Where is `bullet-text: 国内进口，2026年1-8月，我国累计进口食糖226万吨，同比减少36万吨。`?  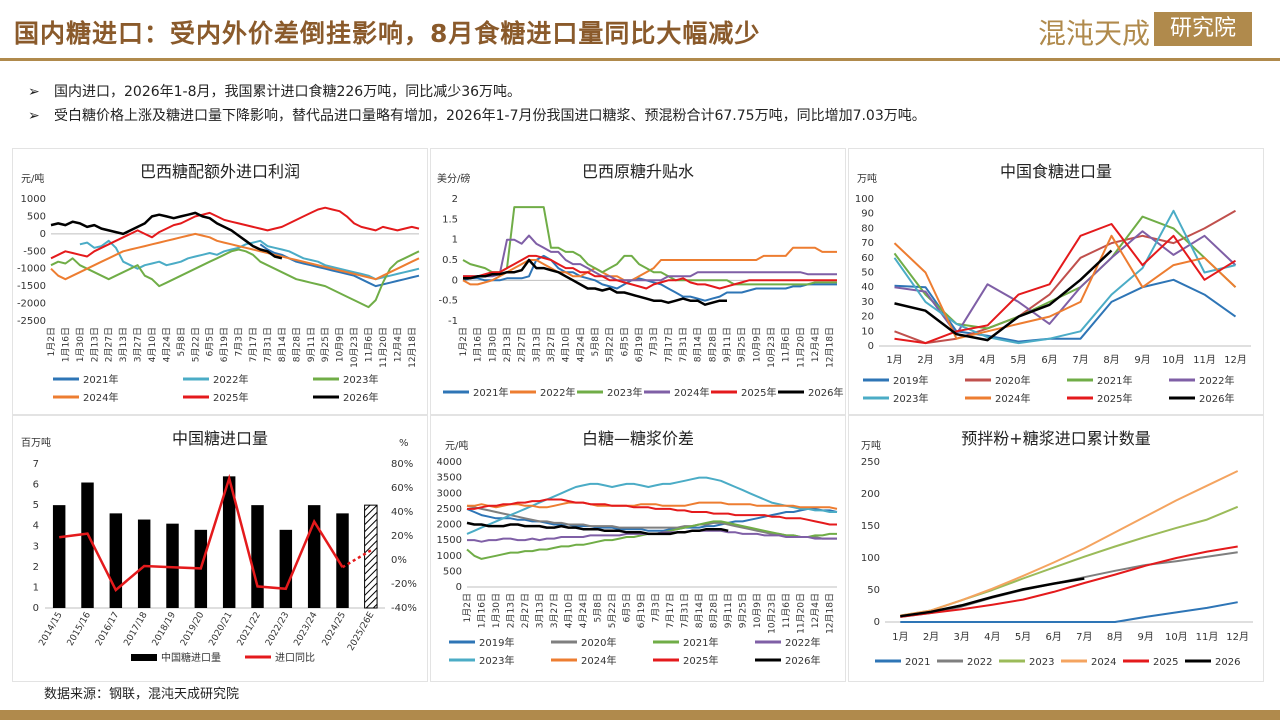 bullet-text: 国内进口，2026年1-8月，我国累计进口食糖226万吨，同比减少36万吨。 is located at coordinates (288, 92).